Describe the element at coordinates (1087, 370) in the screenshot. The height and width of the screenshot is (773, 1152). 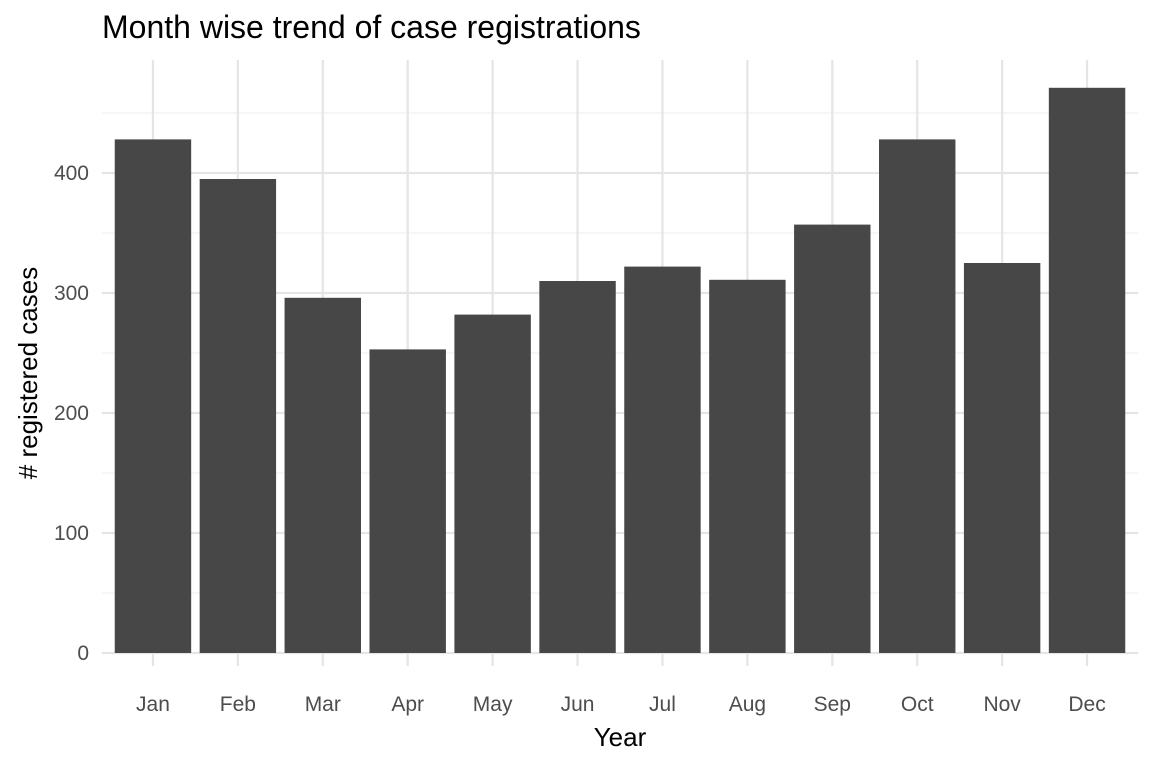
I see `bar-dec` at that location.